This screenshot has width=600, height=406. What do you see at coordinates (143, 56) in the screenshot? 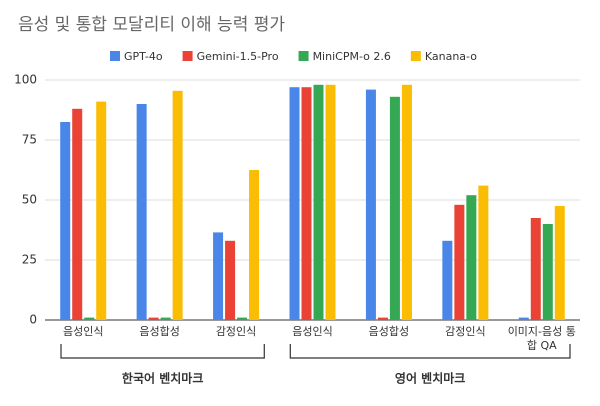
I see `legend-label: GPT-4o` at bounding box center [143, 56].